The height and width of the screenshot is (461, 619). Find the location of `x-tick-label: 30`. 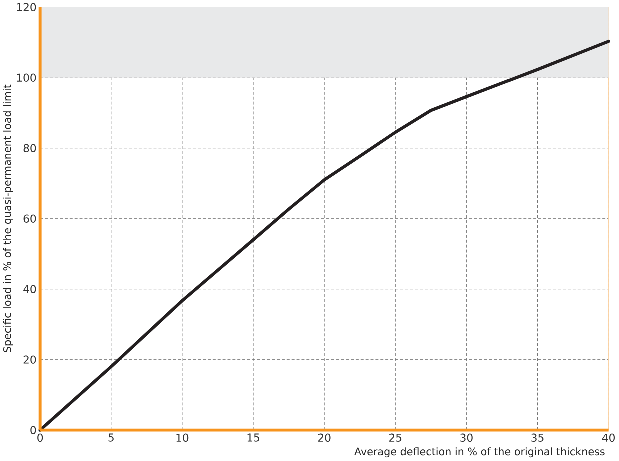

x-tick-label: 30 is located at coordinates (466, 438).